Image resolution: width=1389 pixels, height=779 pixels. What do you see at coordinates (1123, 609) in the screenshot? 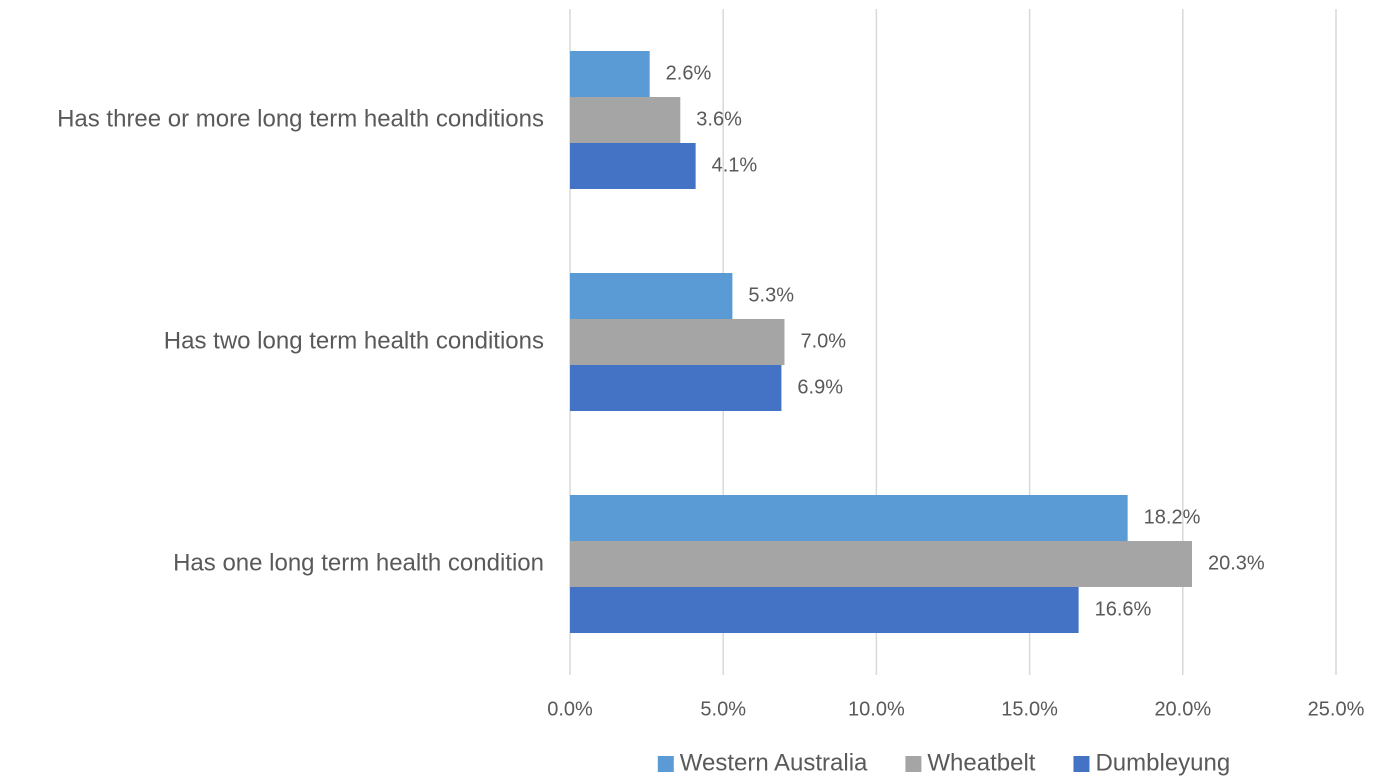
I see `data-label: 16.6%` at bounding box center [1123, 609].